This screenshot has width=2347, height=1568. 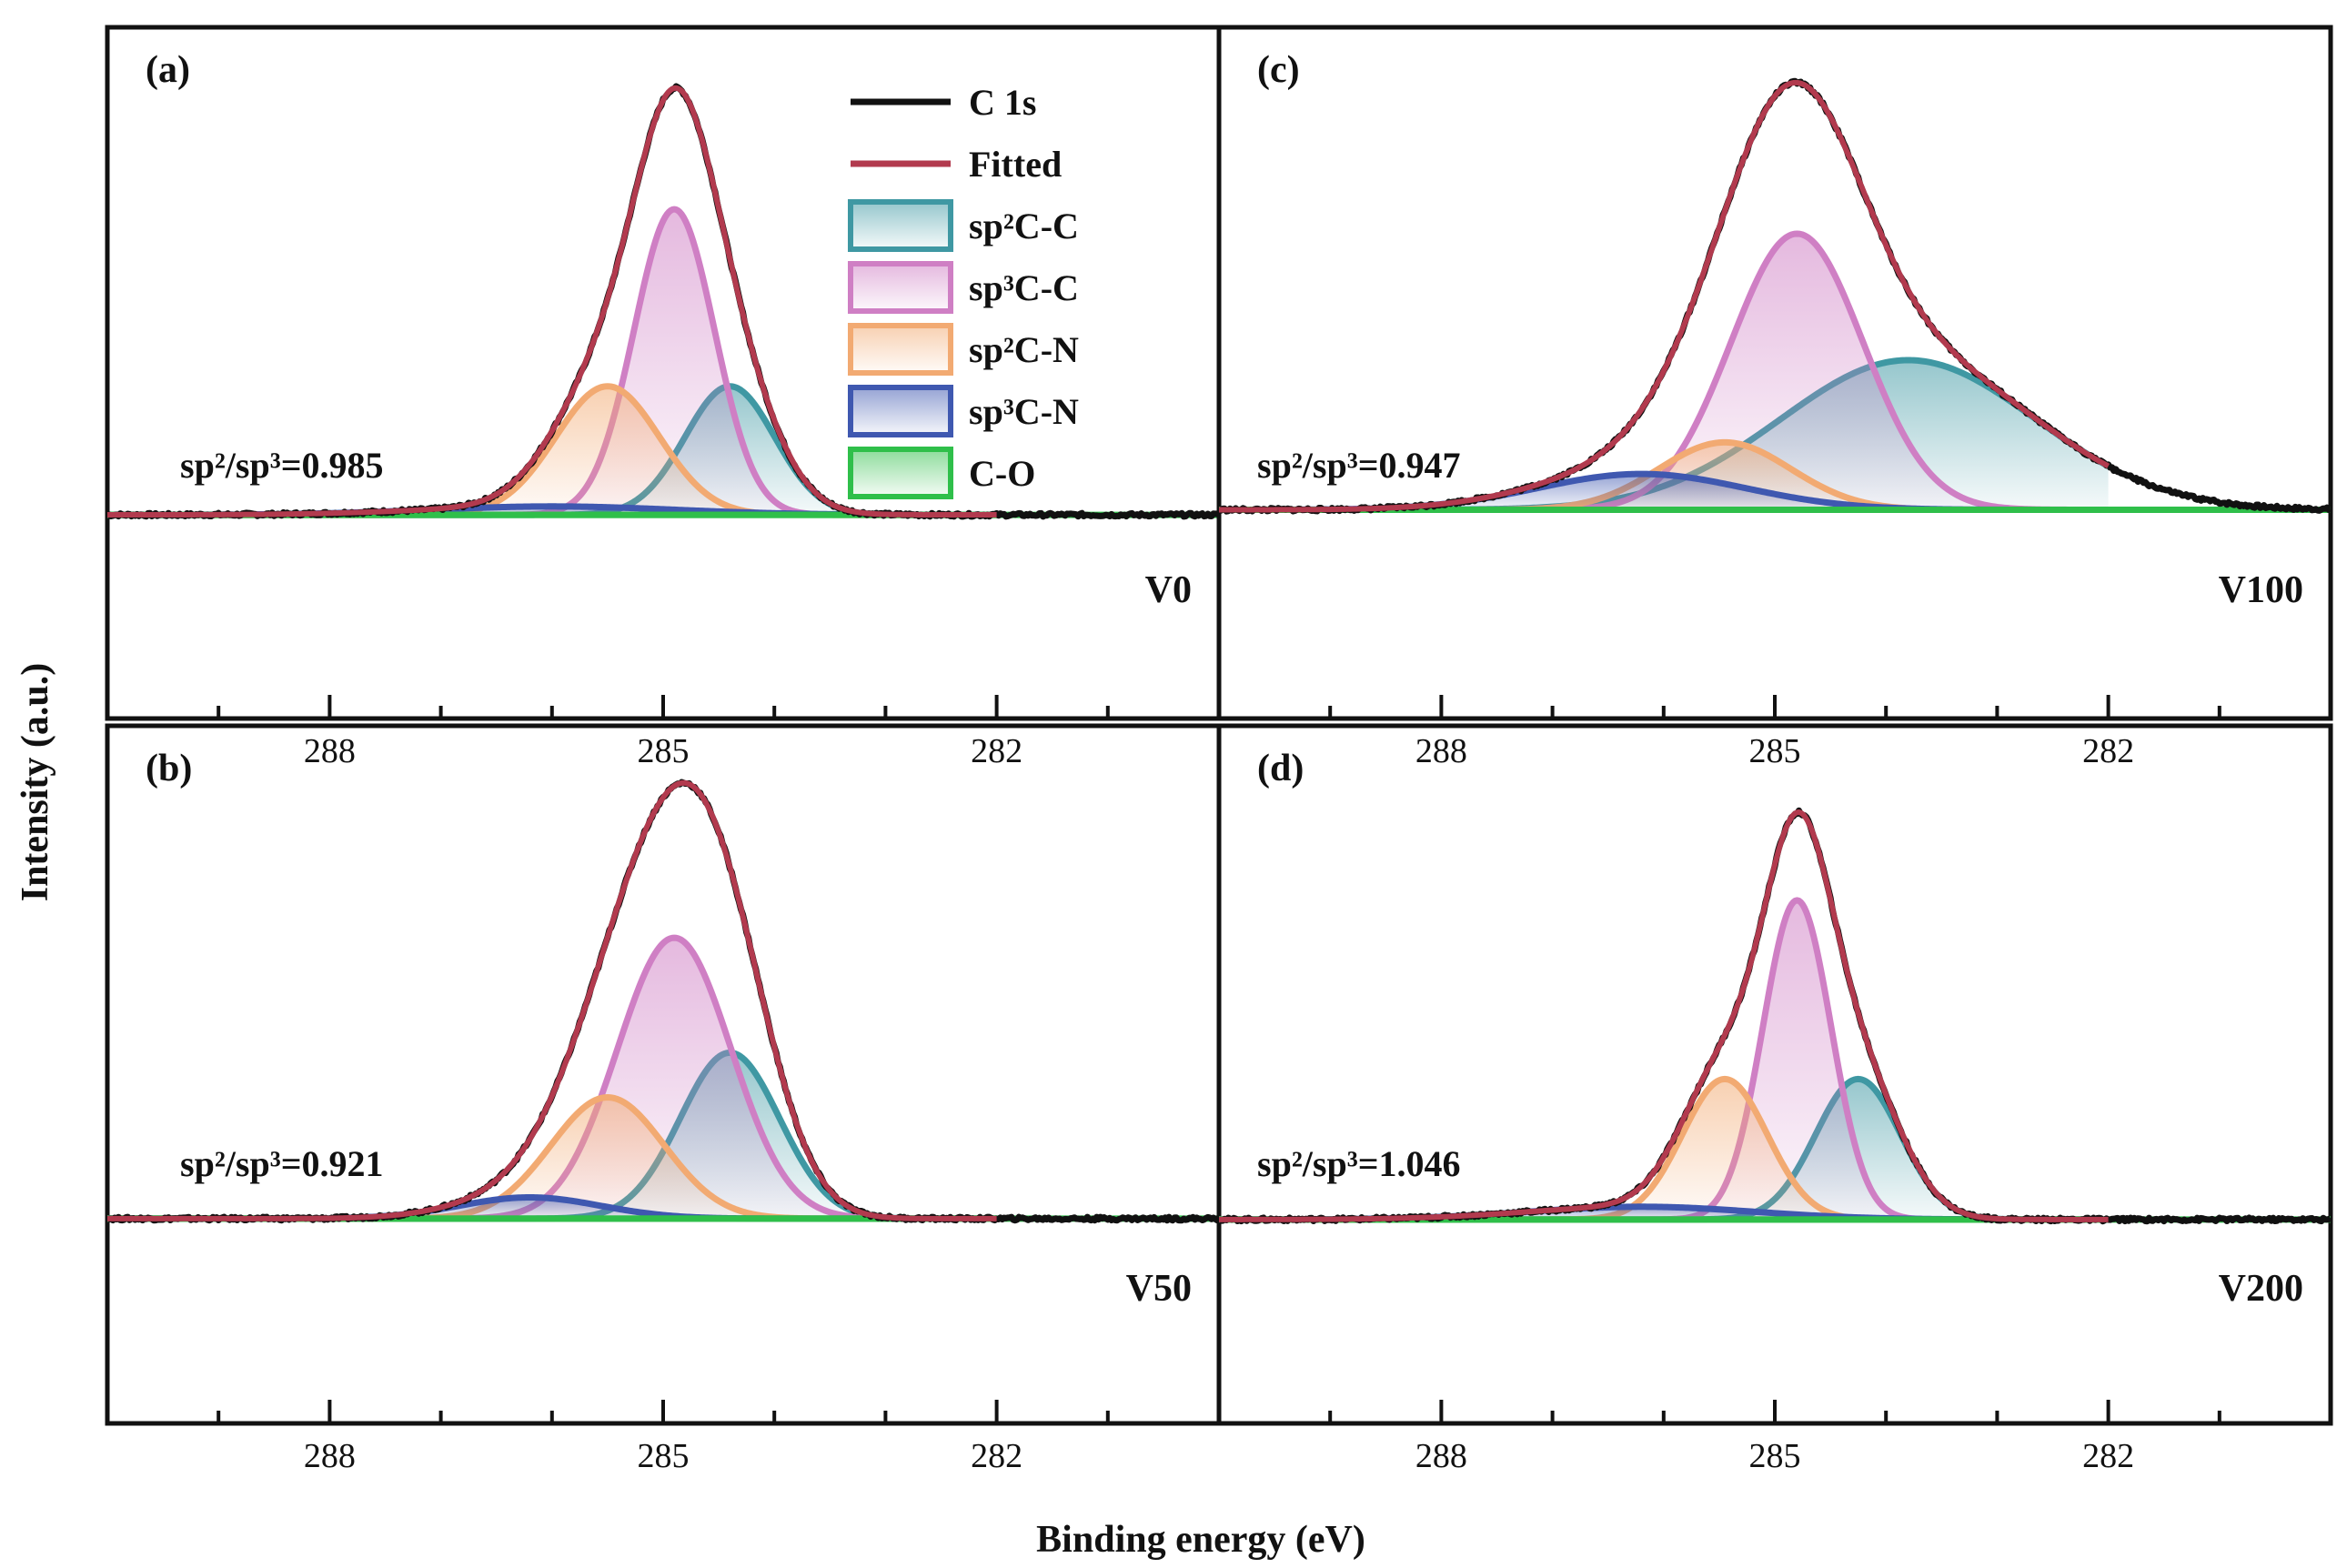 I want to click on panel-letter: (b), so click(x=169, y=768).